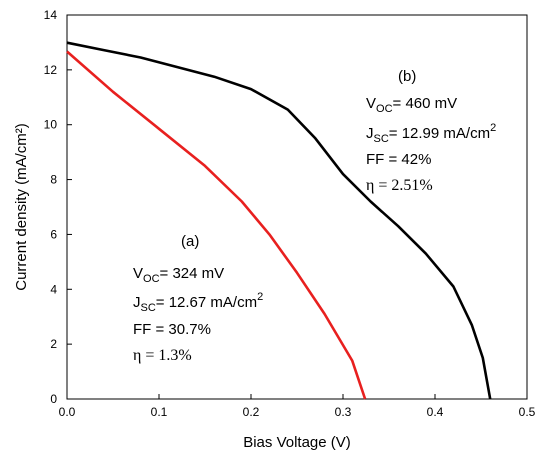 The image size is (550, 461). What do you see at coordinates (162, 355) in the screenshot?
I see `annotation-a-eta: η = 1.3%` at bounding box center [162, 355].